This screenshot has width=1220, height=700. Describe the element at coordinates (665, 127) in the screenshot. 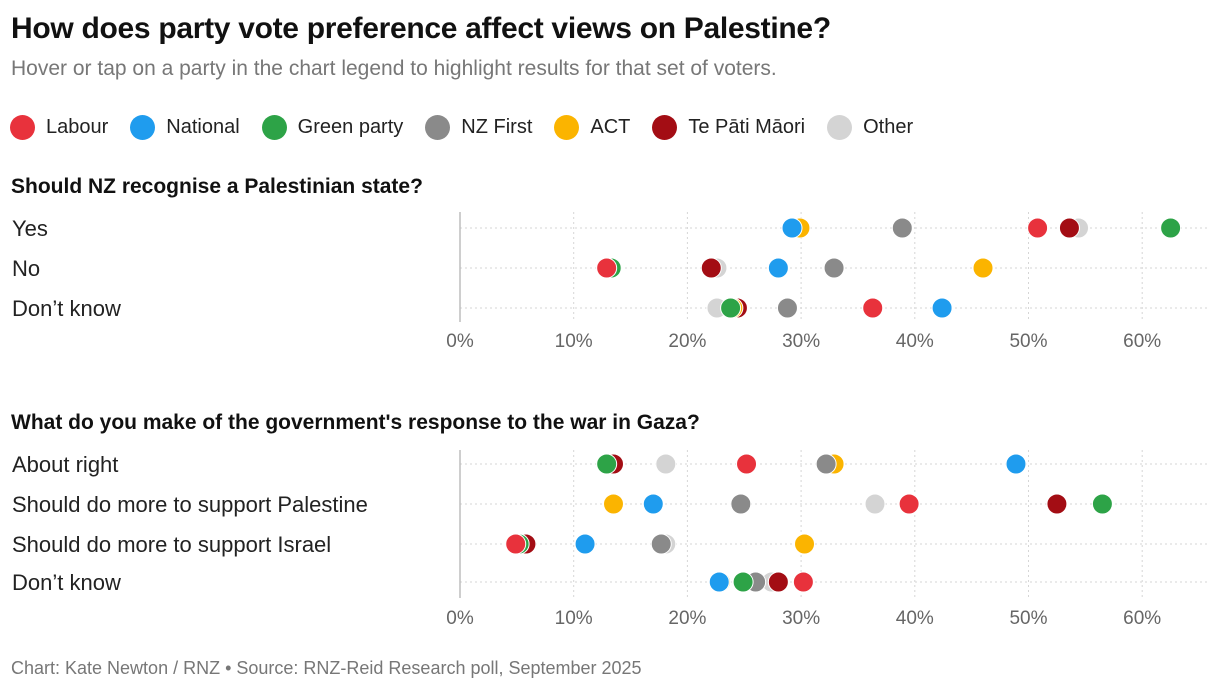

I see `legend-swatch-te-p-ti-m-ori` at that location.